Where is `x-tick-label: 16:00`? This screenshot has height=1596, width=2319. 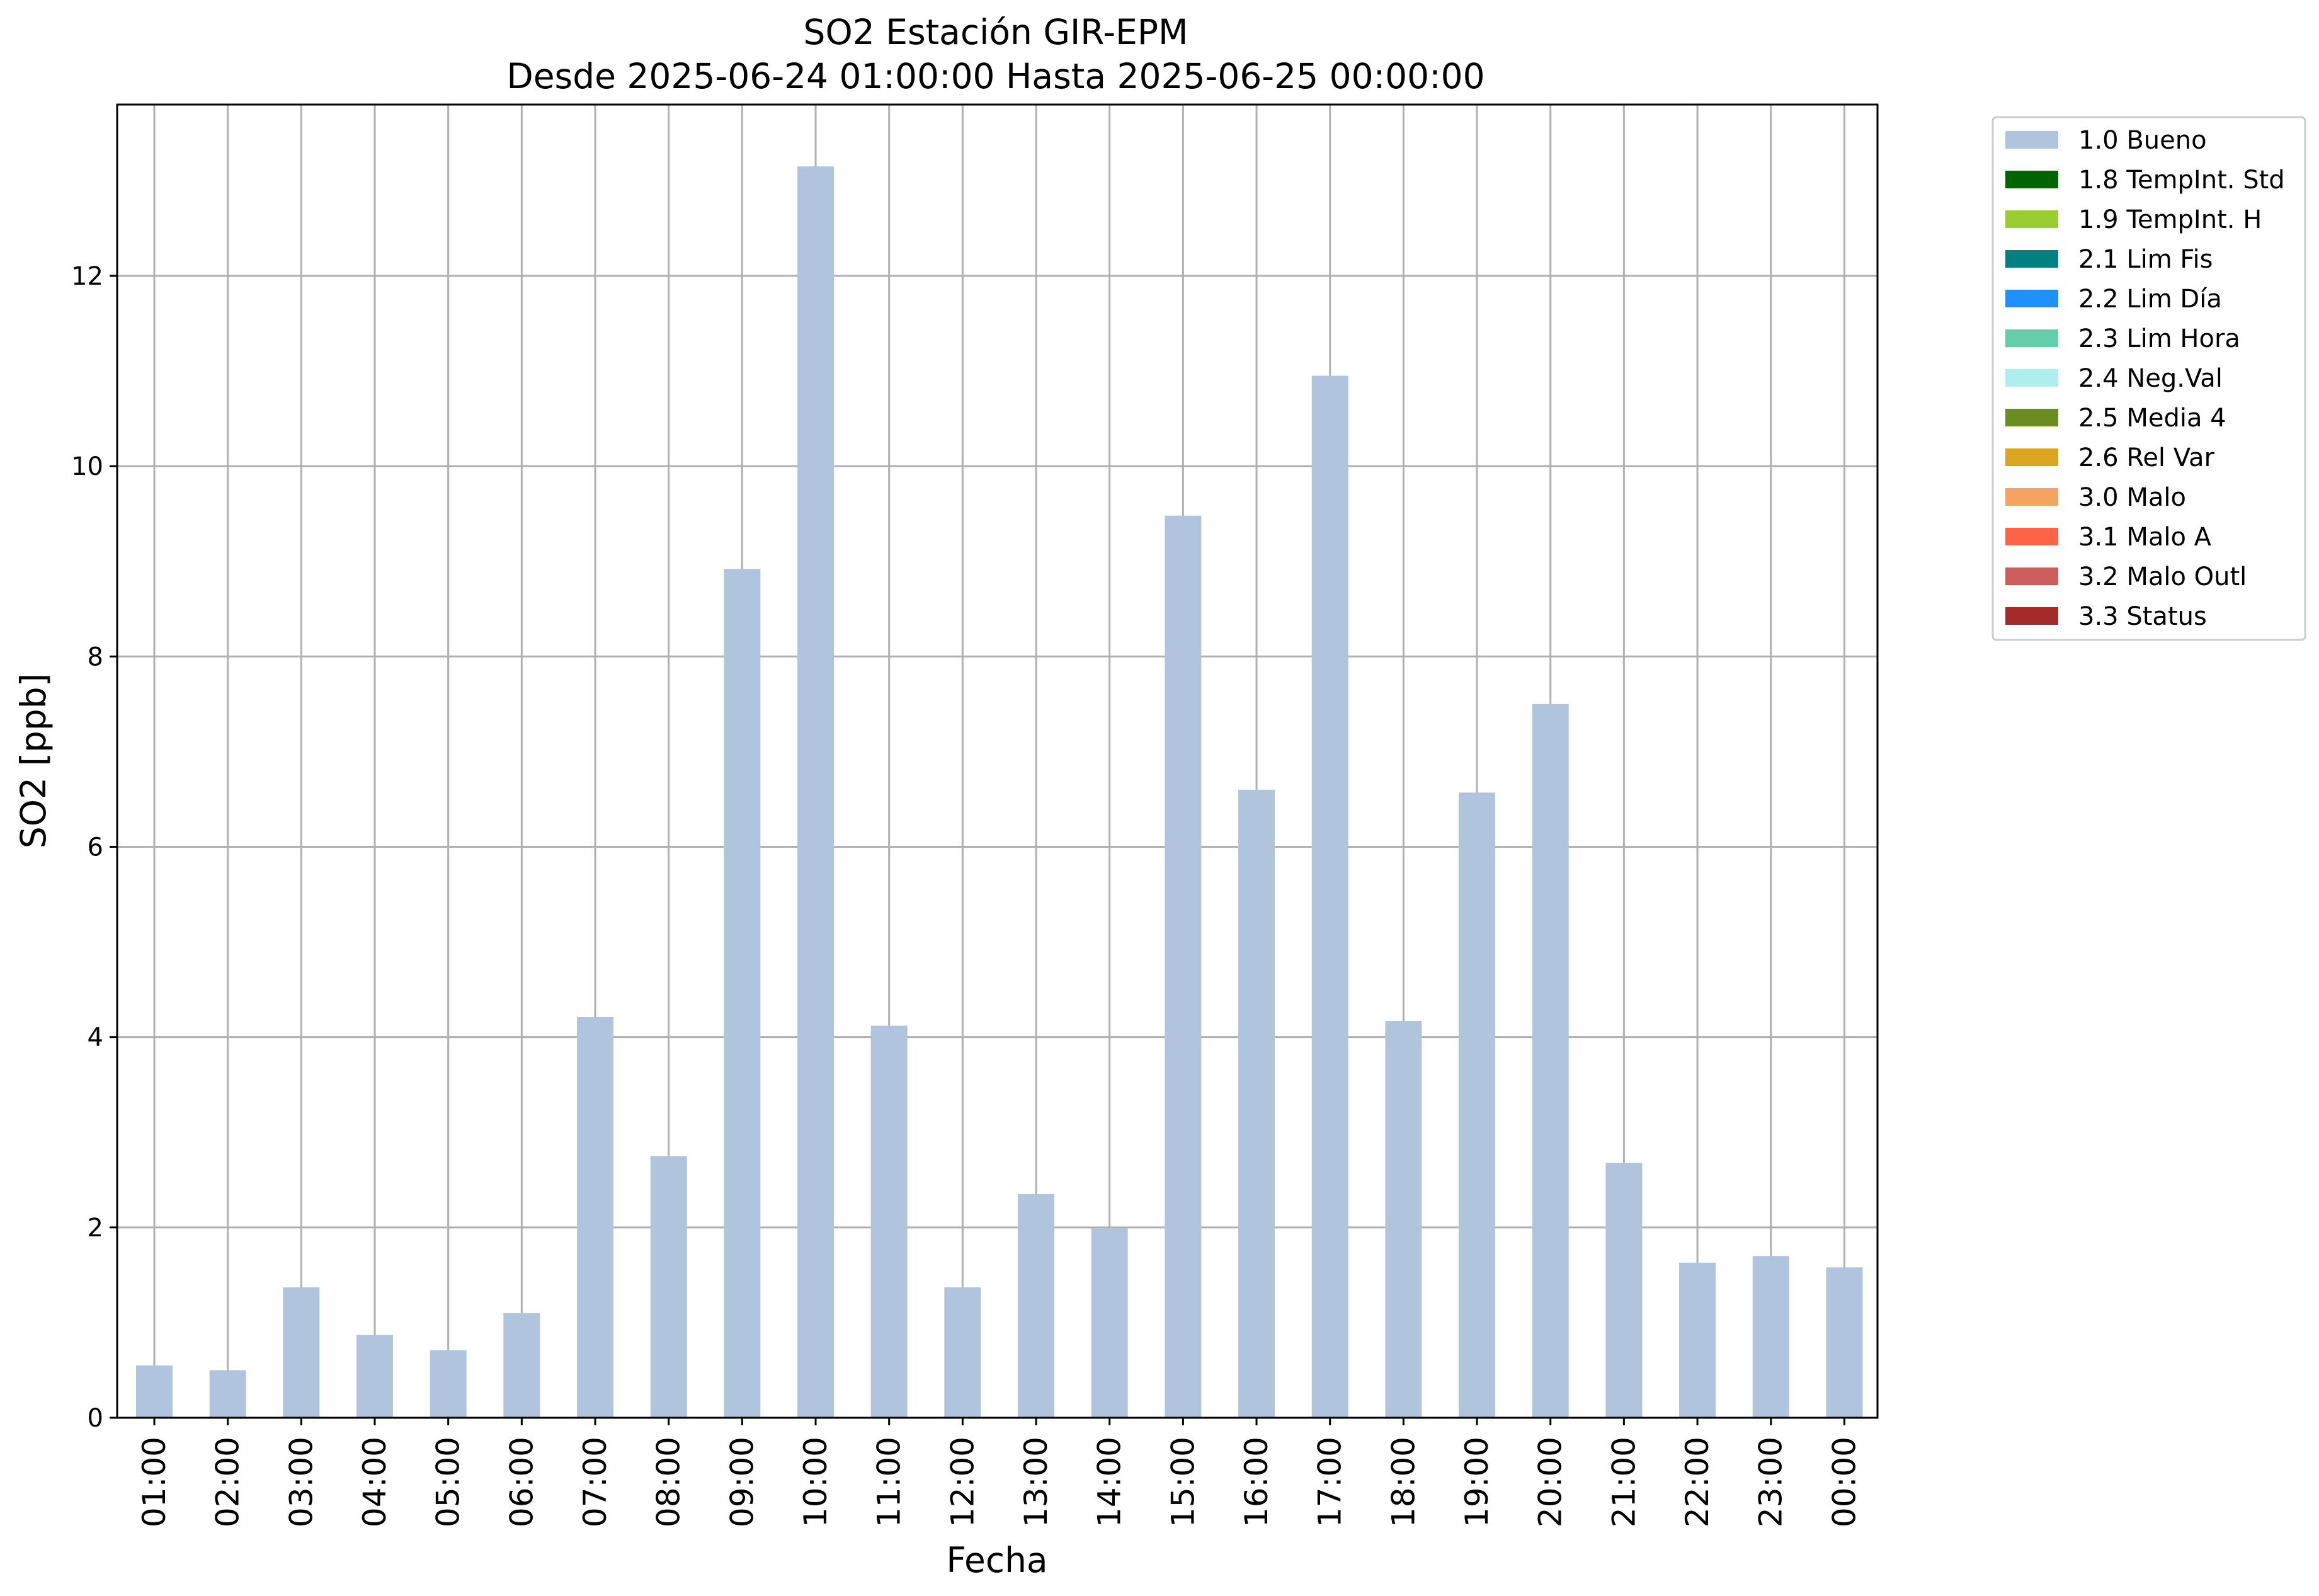 x-tick-label: 16:00 is located at coordinates (1256, 1482).